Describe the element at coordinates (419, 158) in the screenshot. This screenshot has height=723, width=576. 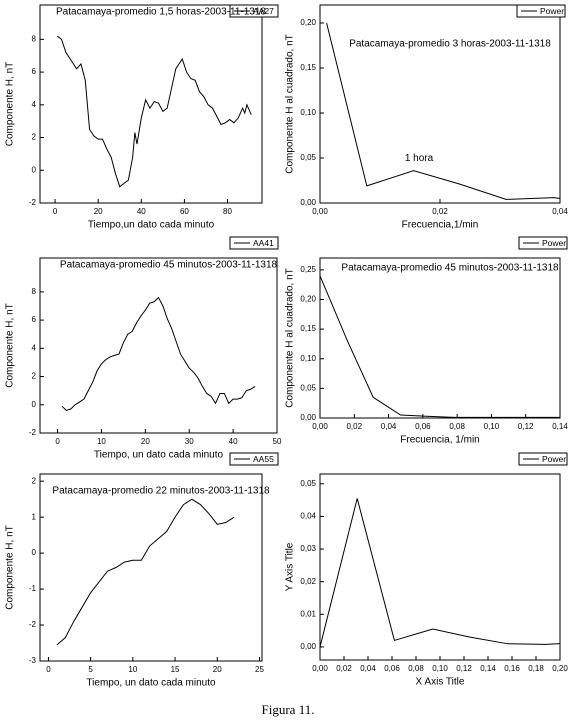
I see `annotation: 1 hora` at that location.